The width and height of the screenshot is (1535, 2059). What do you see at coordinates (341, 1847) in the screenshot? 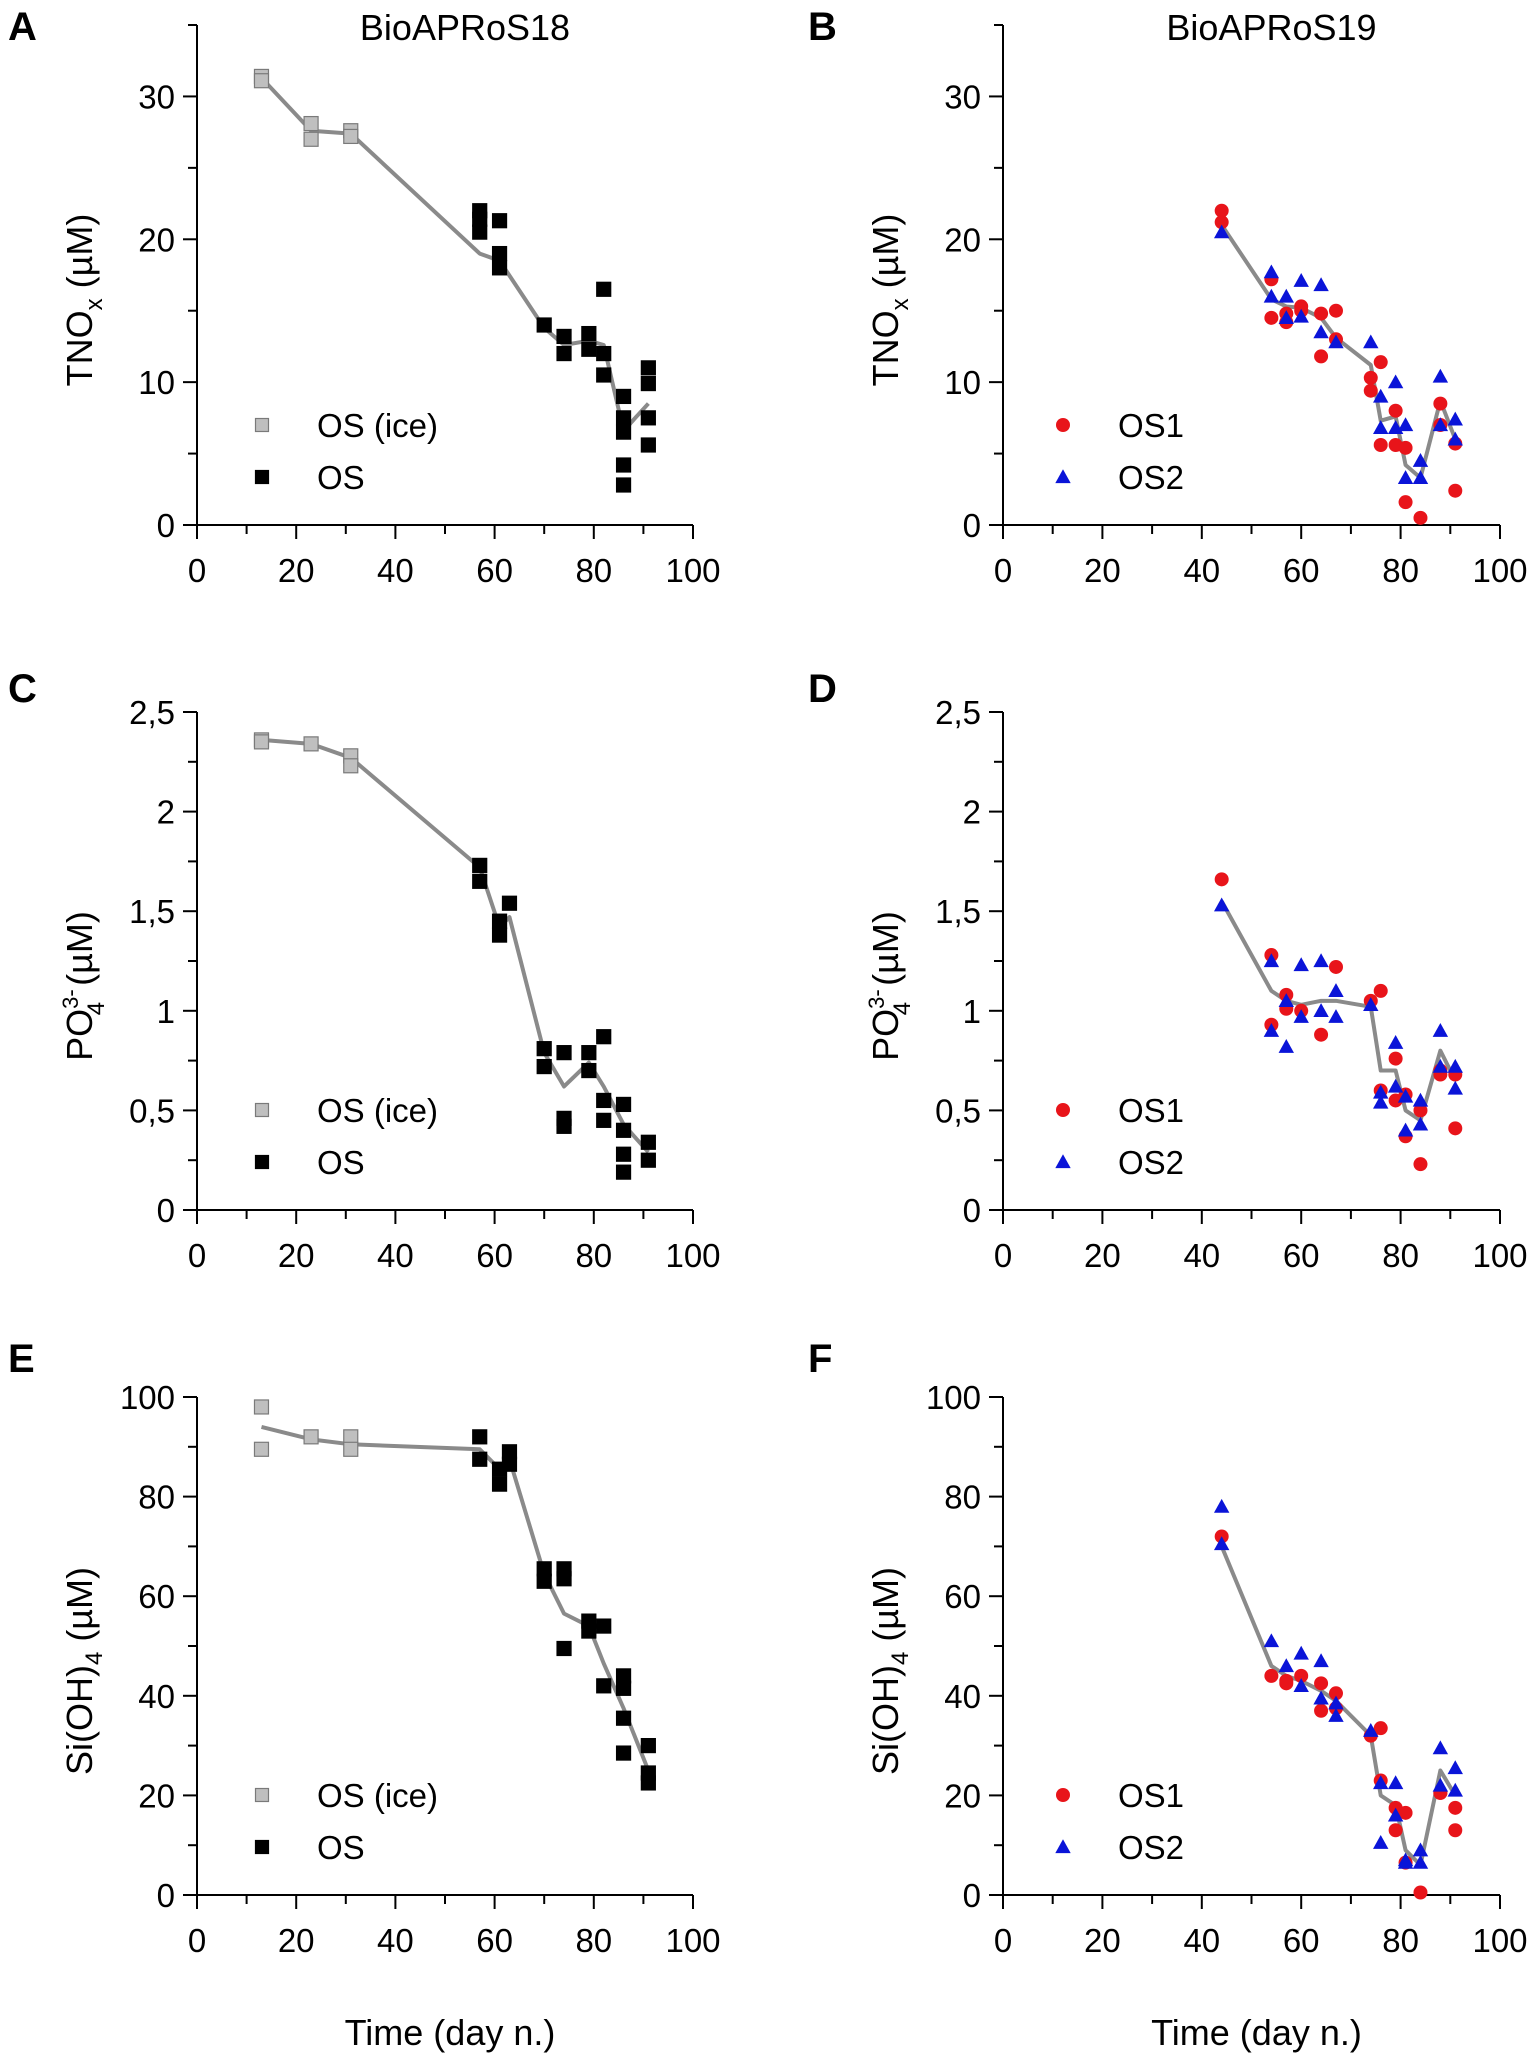
I see `legend-entry: OS` at bounding box center [341, 1847].